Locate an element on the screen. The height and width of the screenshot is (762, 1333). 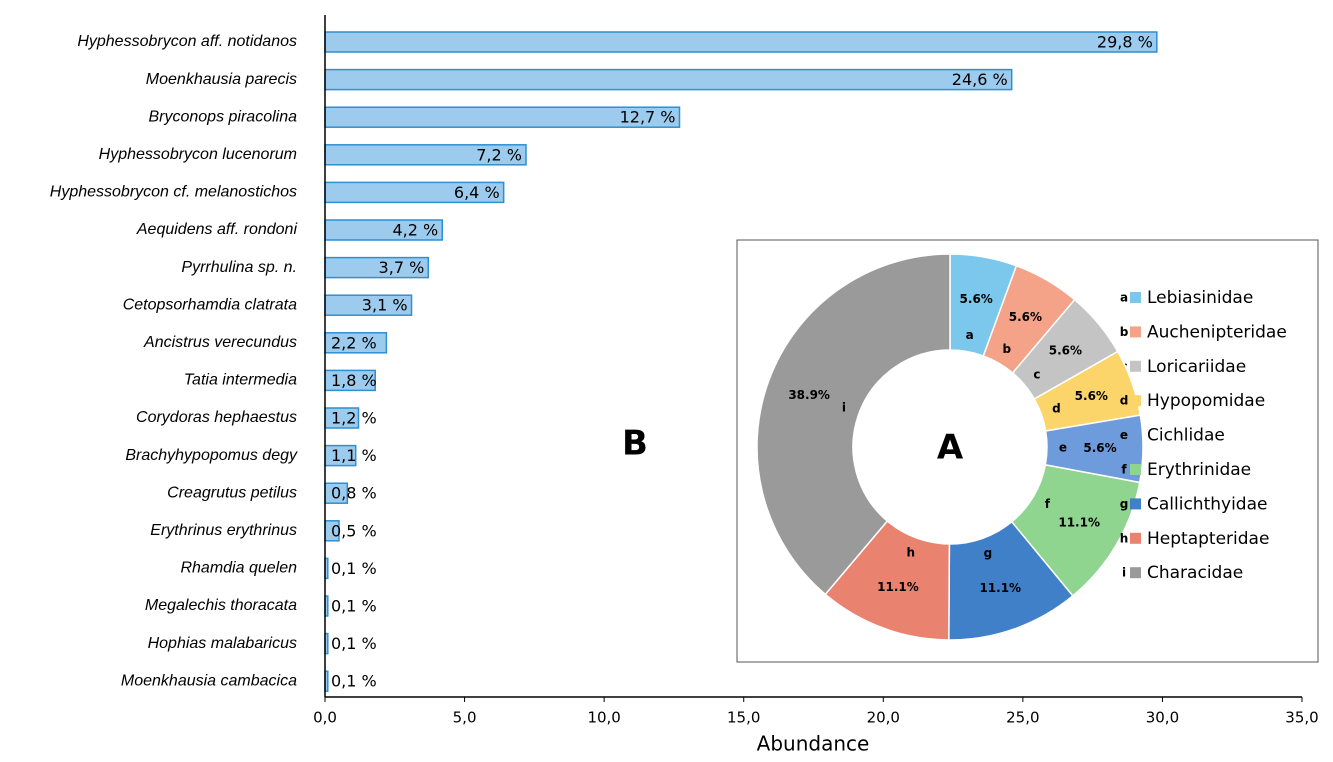
legend-label: Loricariidae is located at coordinates (1196, 367).